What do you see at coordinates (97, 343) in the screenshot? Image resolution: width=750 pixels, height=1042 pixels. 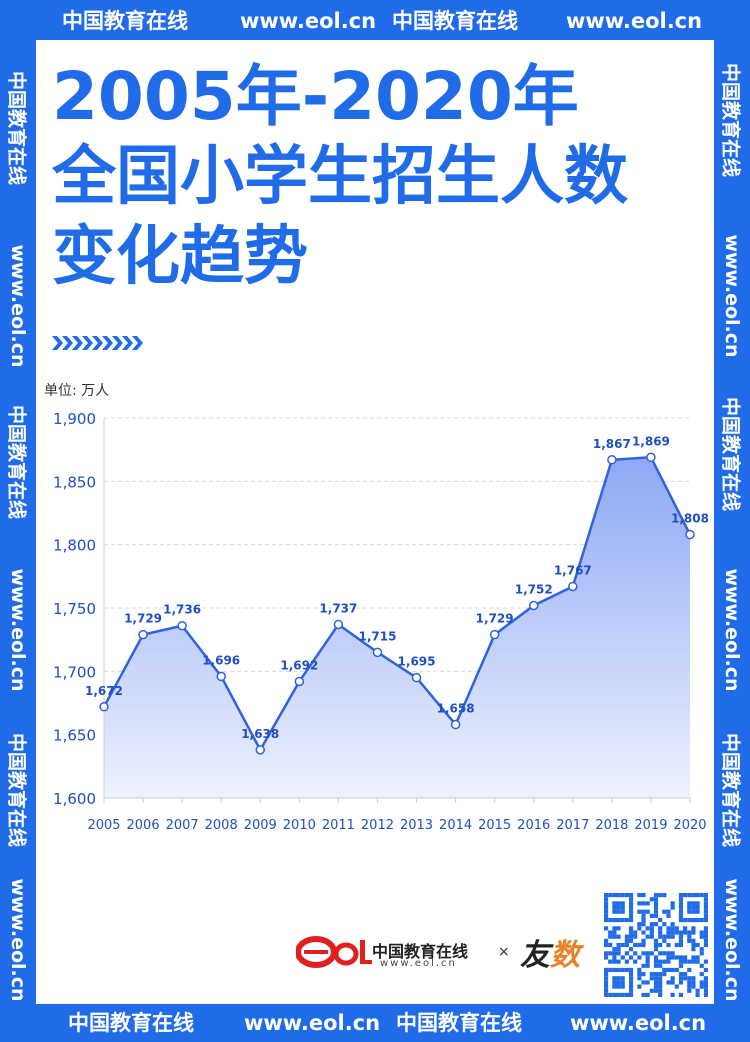 I see `chevron-arrows-icon` at bounding box center [97, 343].